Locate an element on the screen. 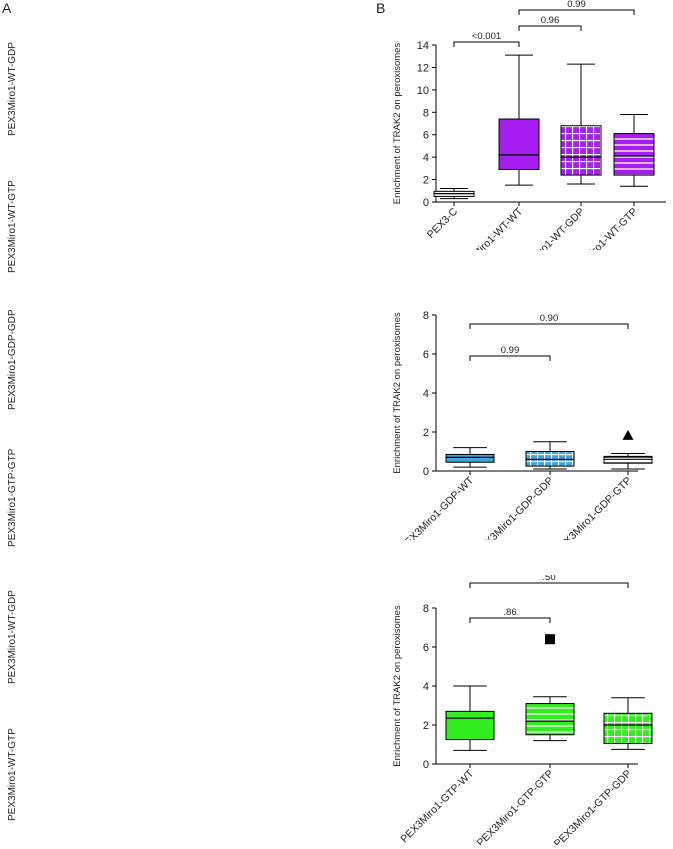  y-tick-label: 14 is located at coordinates (423, 46).